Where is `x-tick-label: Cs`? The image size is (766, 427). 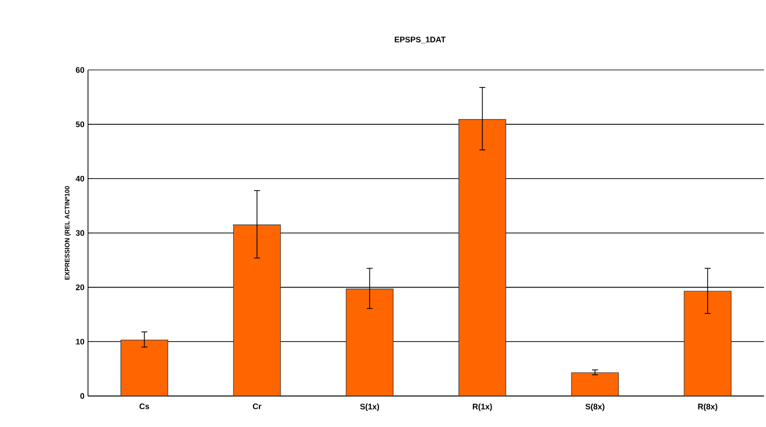 x-tick-label: Cs is located at coordinates (145, 407).